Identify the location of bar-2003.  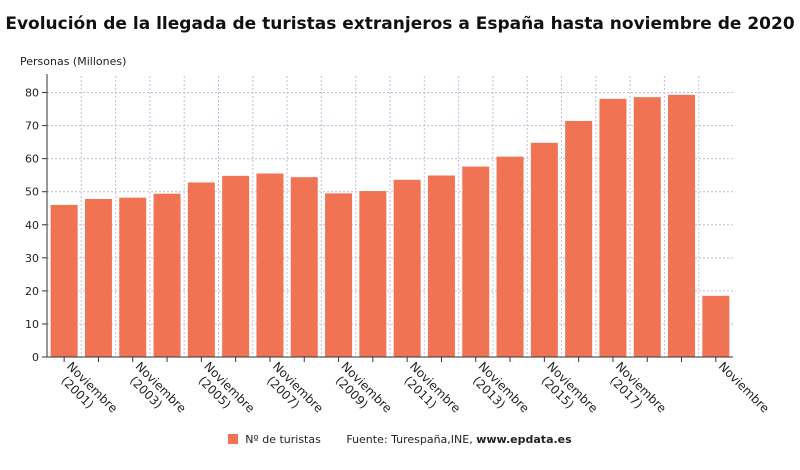
(133, 277).